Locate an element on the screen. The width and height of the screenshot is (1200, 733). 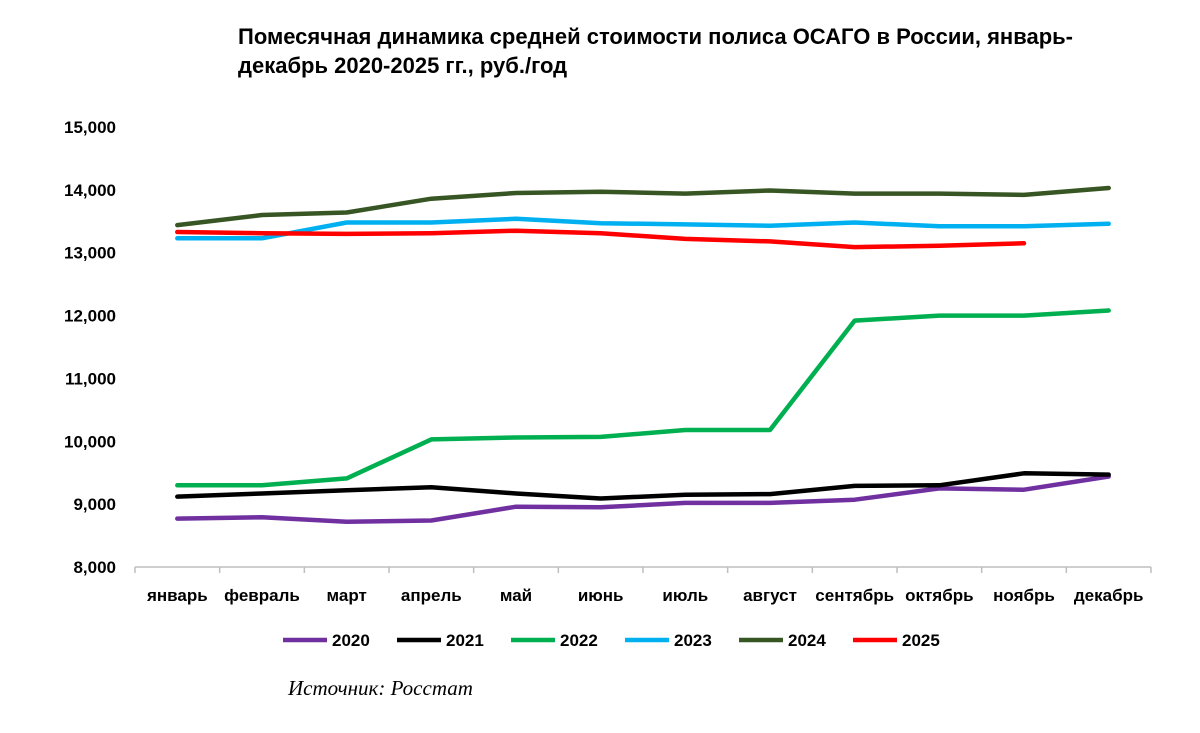
x-tick-label: август is located at coordinates (770, 595).